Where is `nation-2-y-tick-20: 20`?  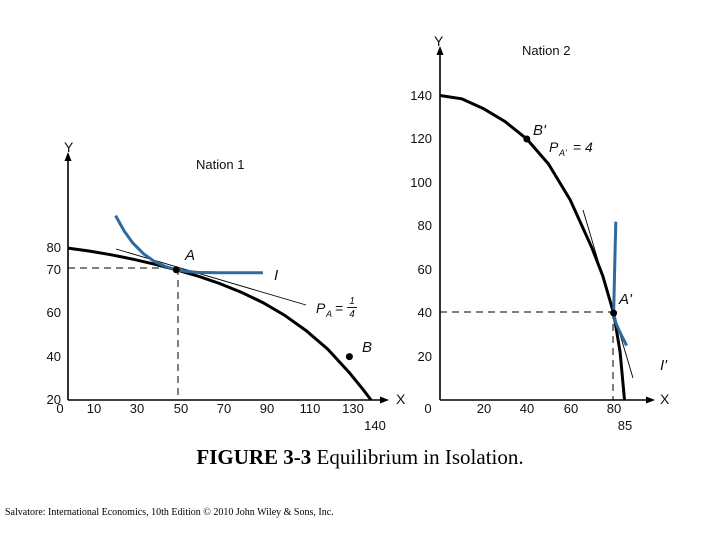
nation-2-y-tick-20: 20 is located at coordinates (425, 356).